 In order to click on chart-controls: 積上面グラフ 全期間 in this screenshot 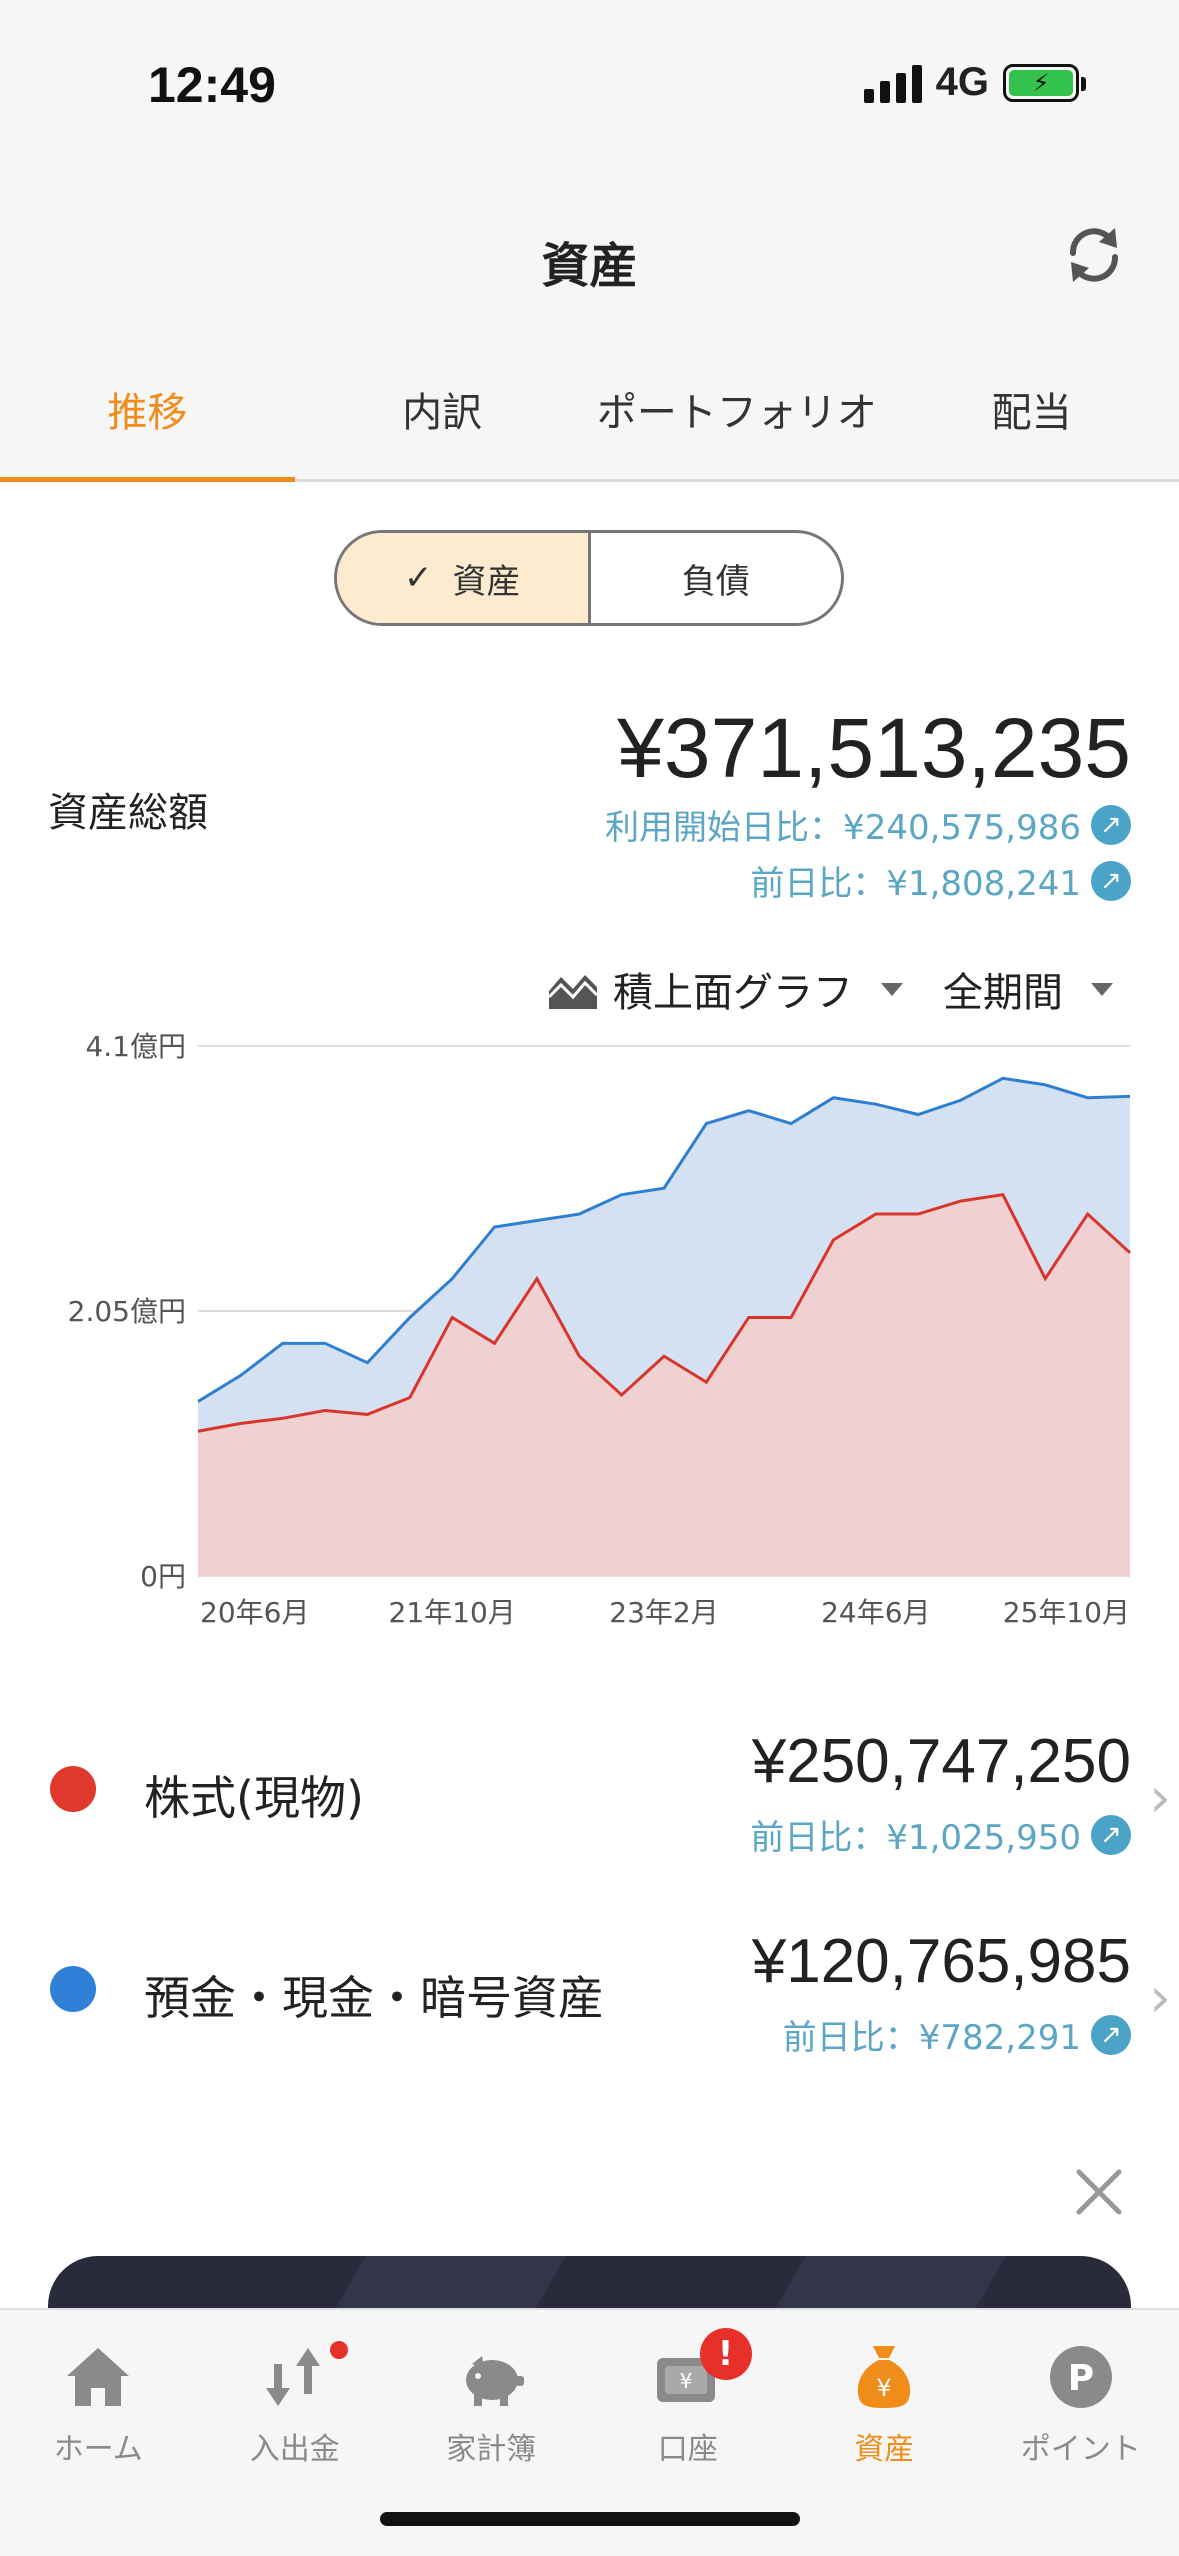, I will do `click(830, 989)`.